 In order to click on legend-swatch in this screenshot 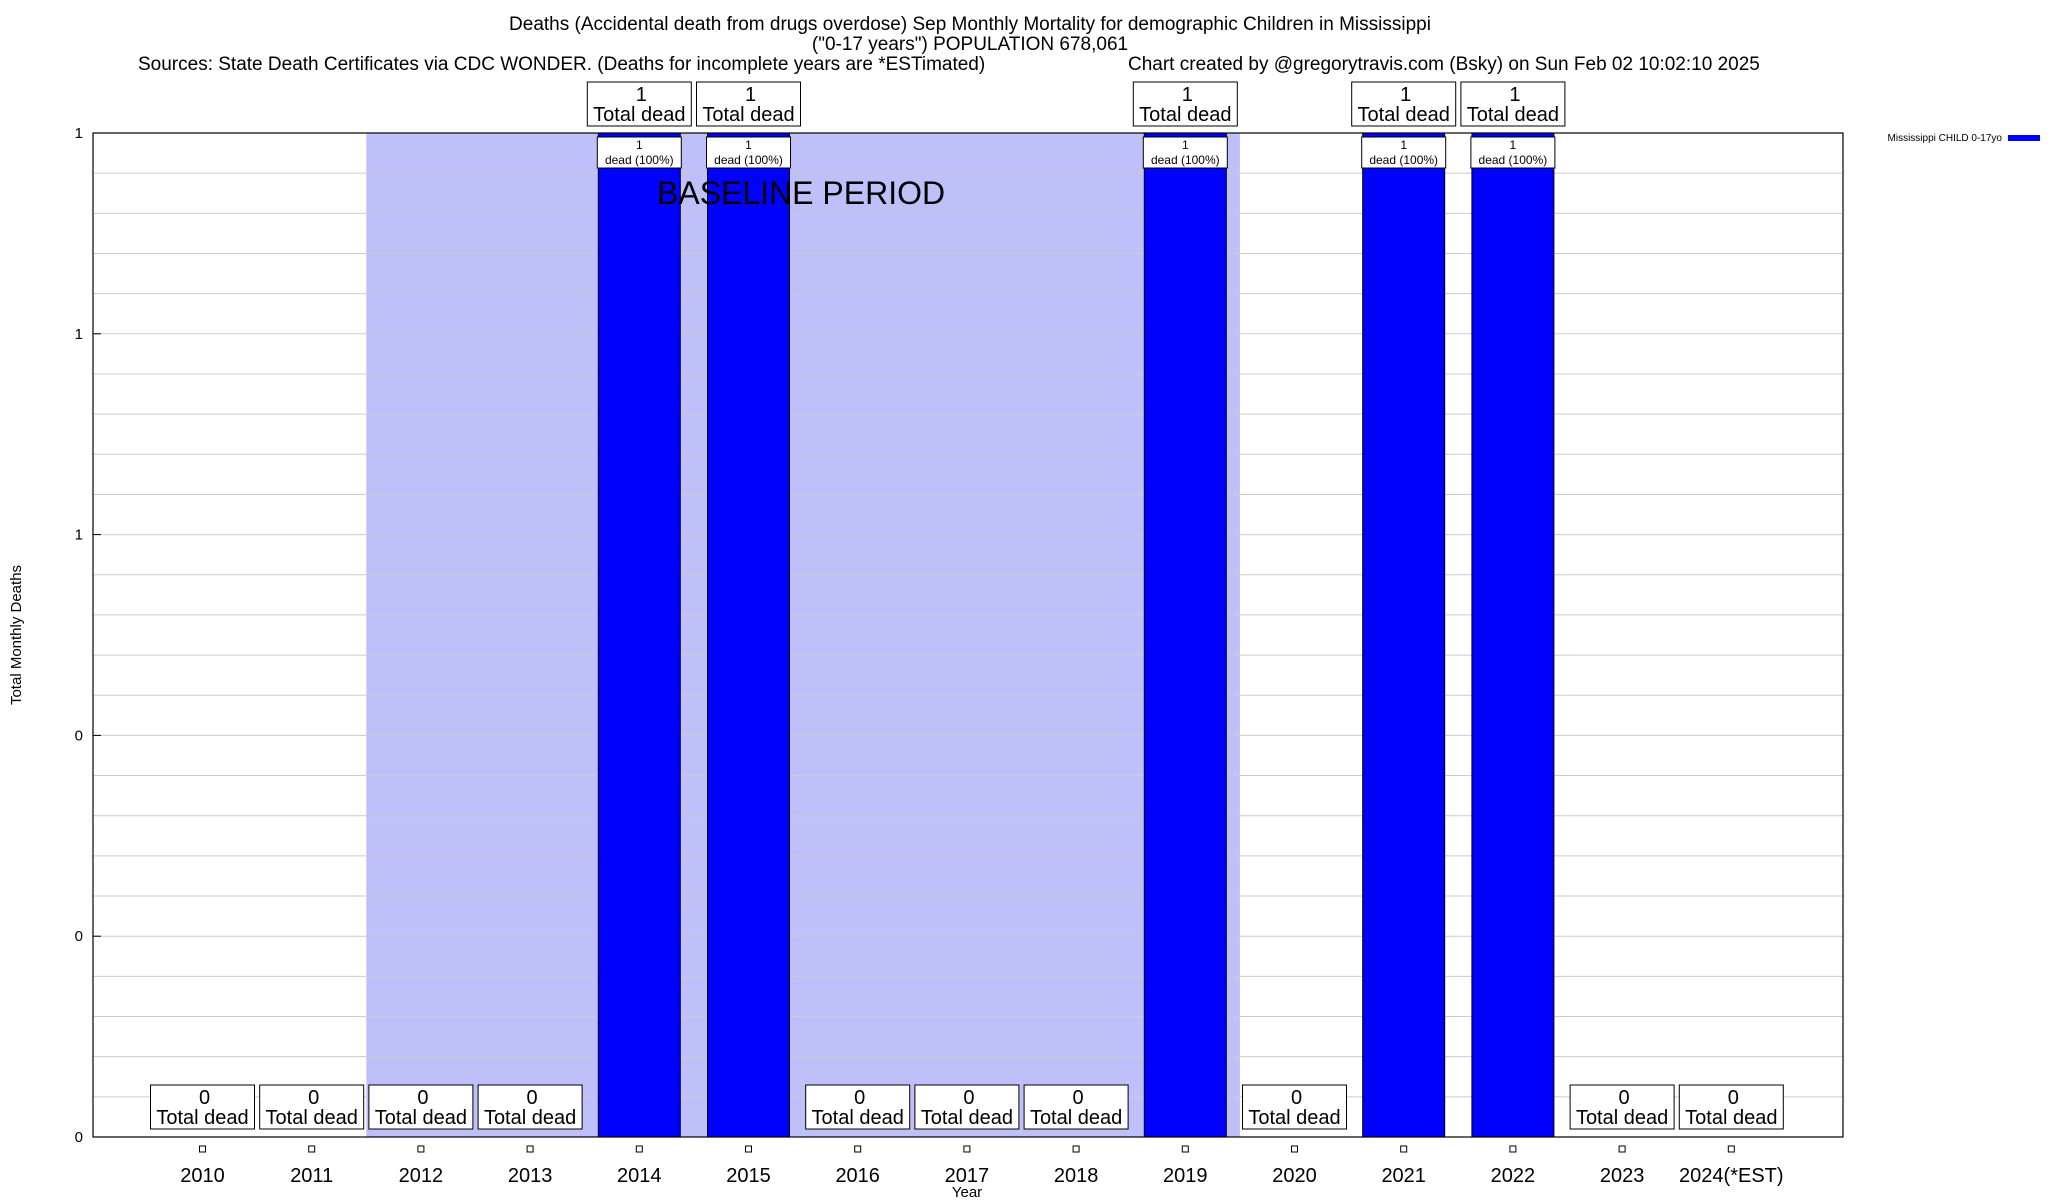, I will do `click(2024, 138)`.